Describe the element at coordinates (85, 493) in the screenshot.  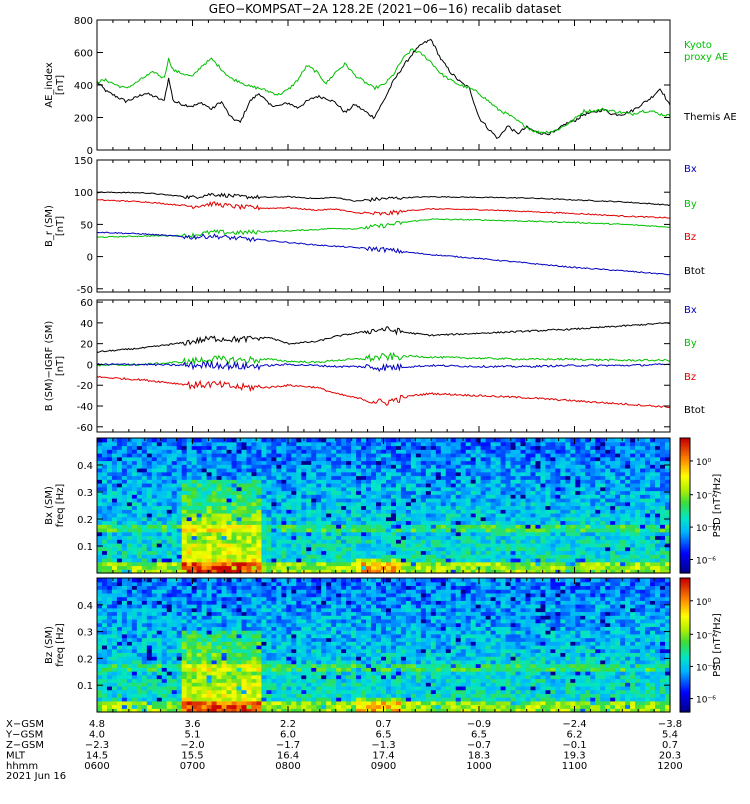
I see `y-tick-label: 0.3` at that location.